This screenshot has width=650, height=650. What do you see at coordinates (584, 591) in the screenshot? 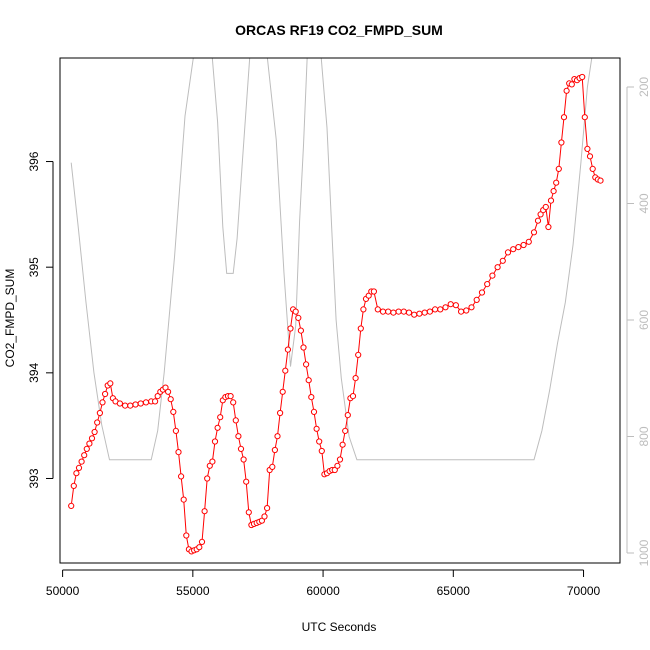
I see `x-tick-label: 70000` at bounding box center [584, 591].